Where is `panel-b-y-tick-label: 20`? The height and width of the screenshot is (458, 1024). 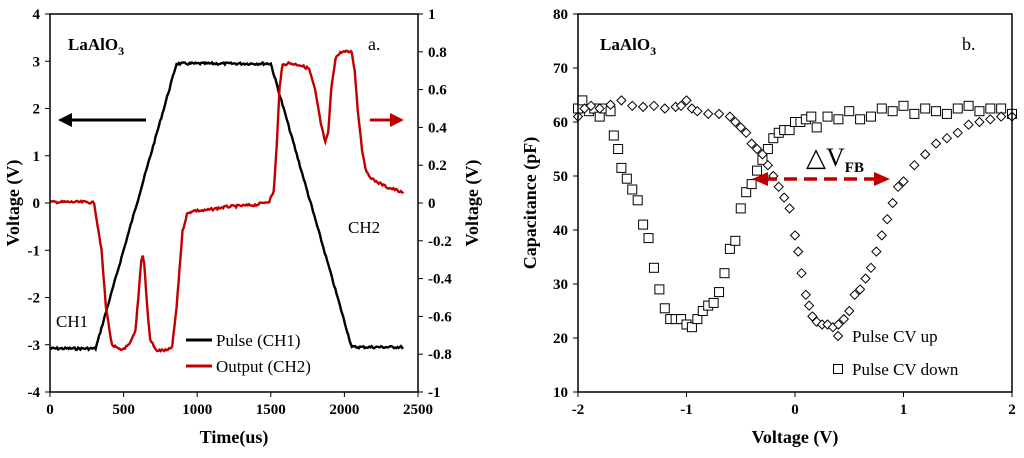 panel-b-y-tick-label: 20 is located at coordinates (560, 339).